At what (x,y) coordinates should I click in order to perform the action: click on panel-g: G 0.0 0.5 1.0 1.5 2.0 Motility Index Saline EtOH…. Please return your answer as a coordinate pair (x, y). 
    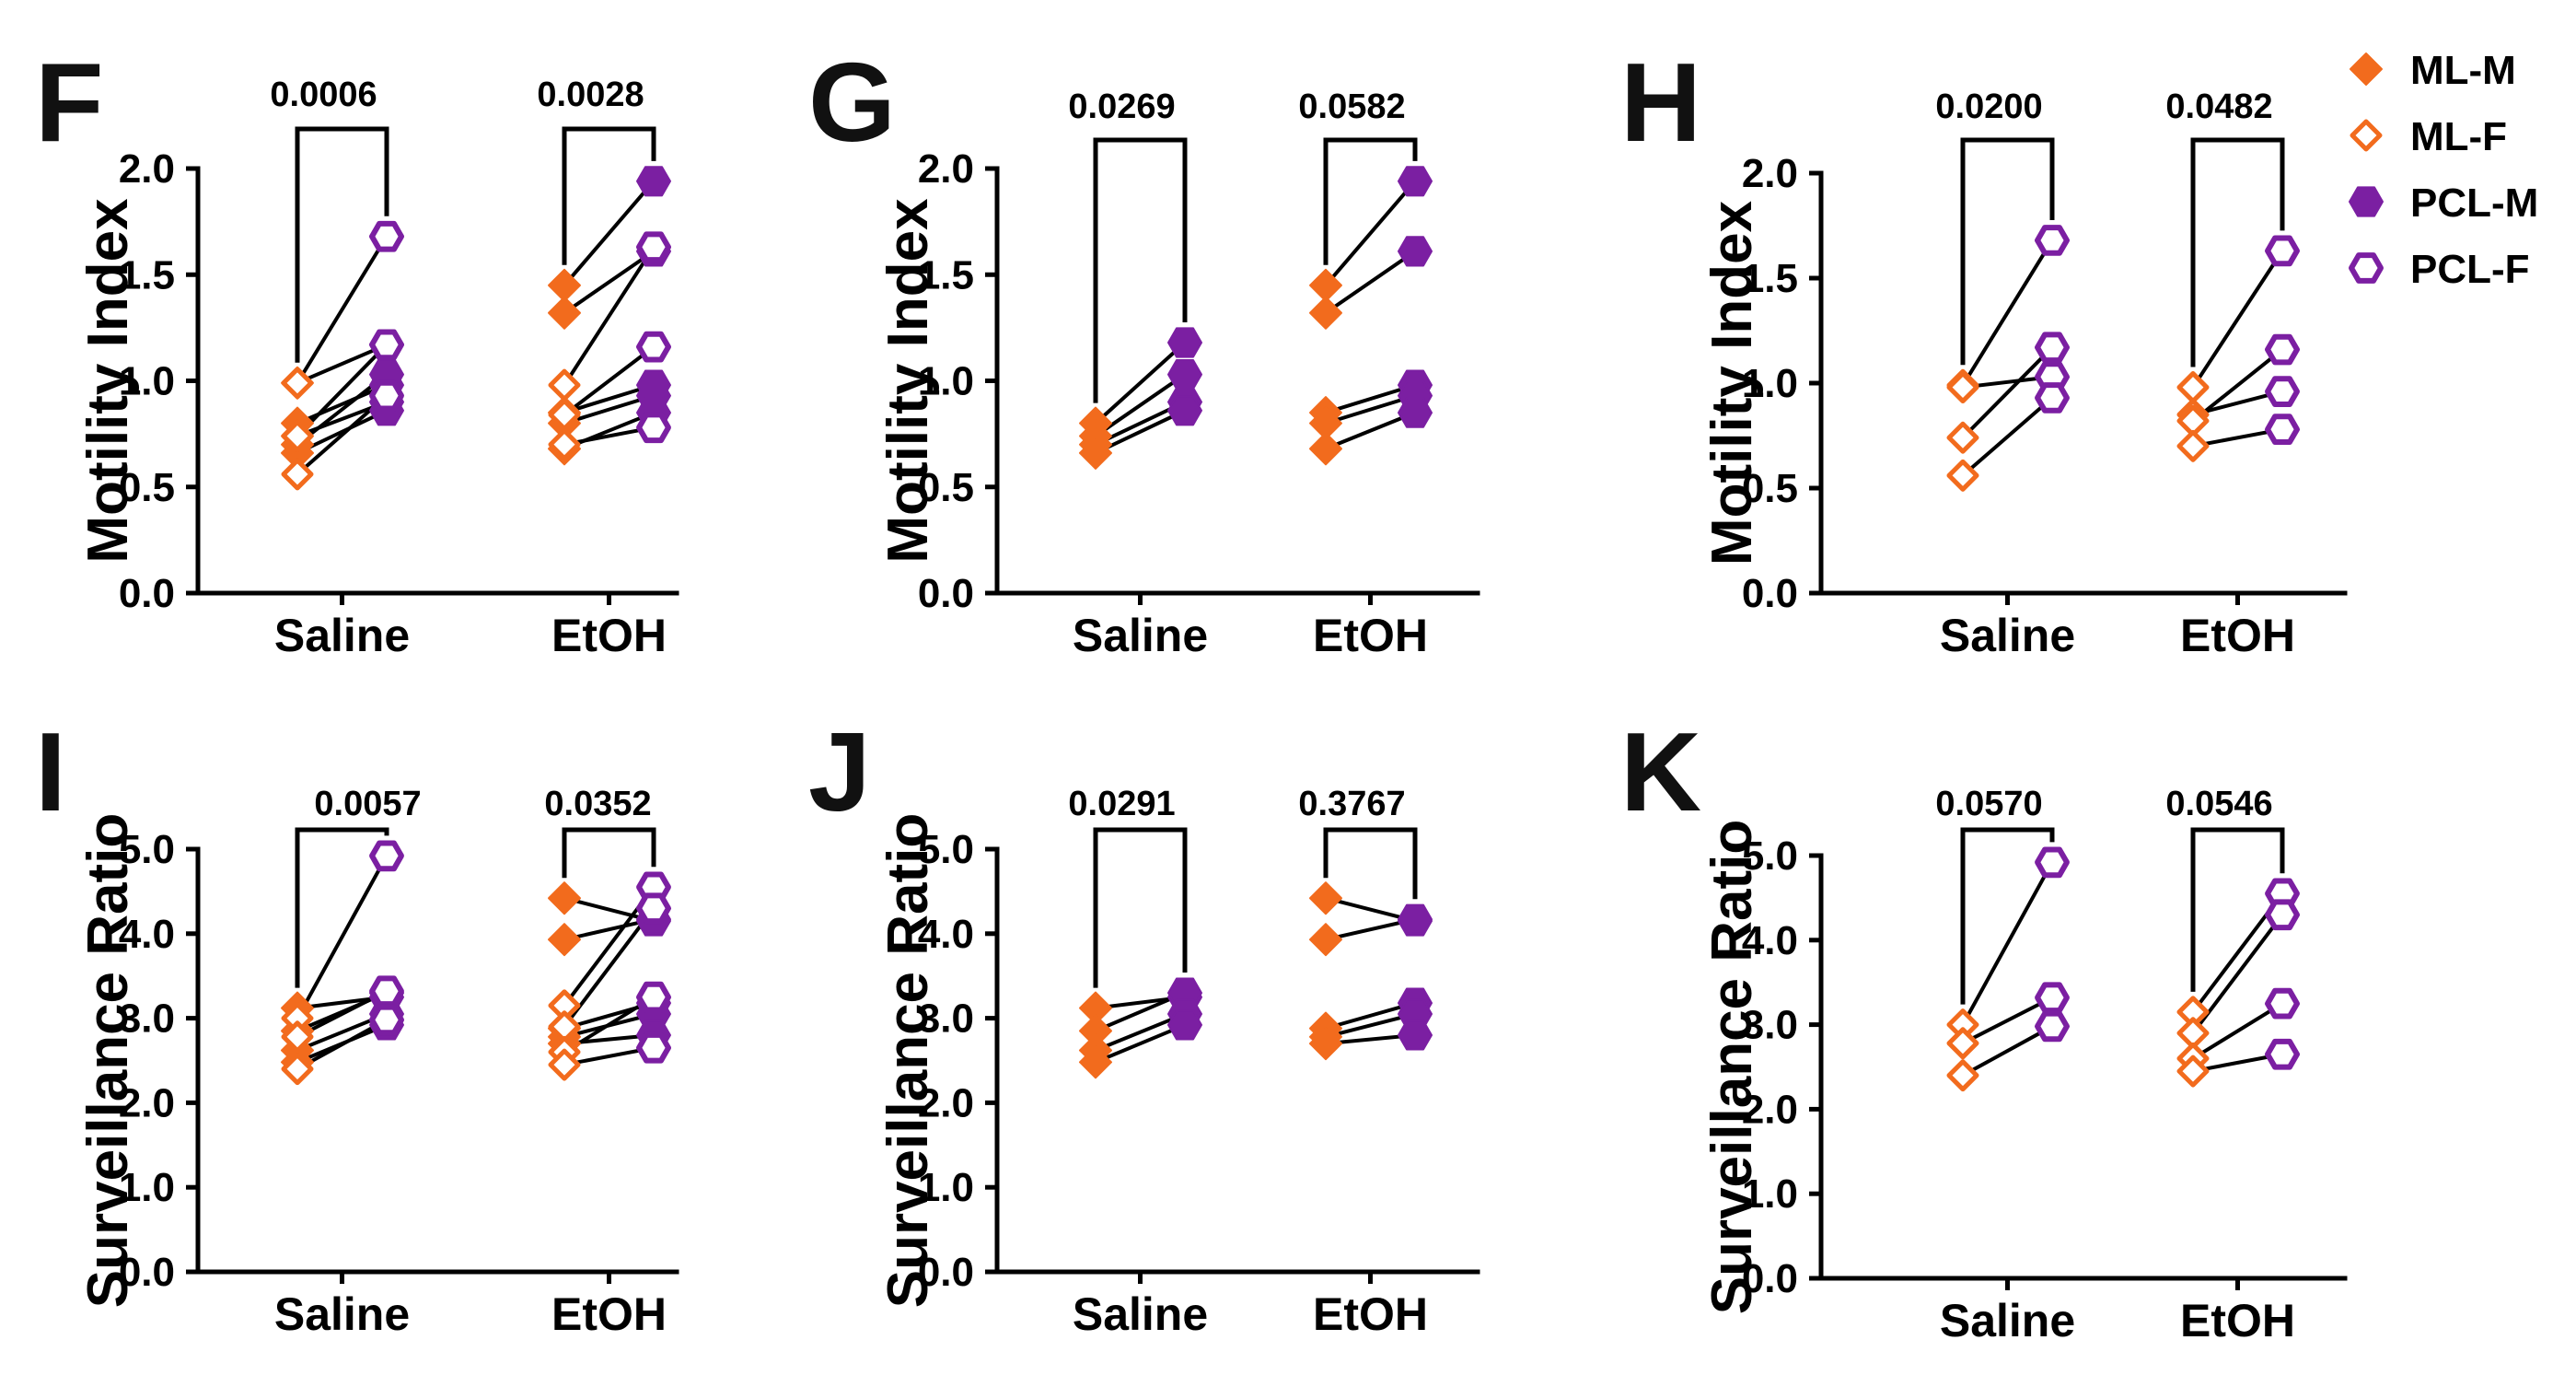
    Looking at the image, I should click on (1144, 350).